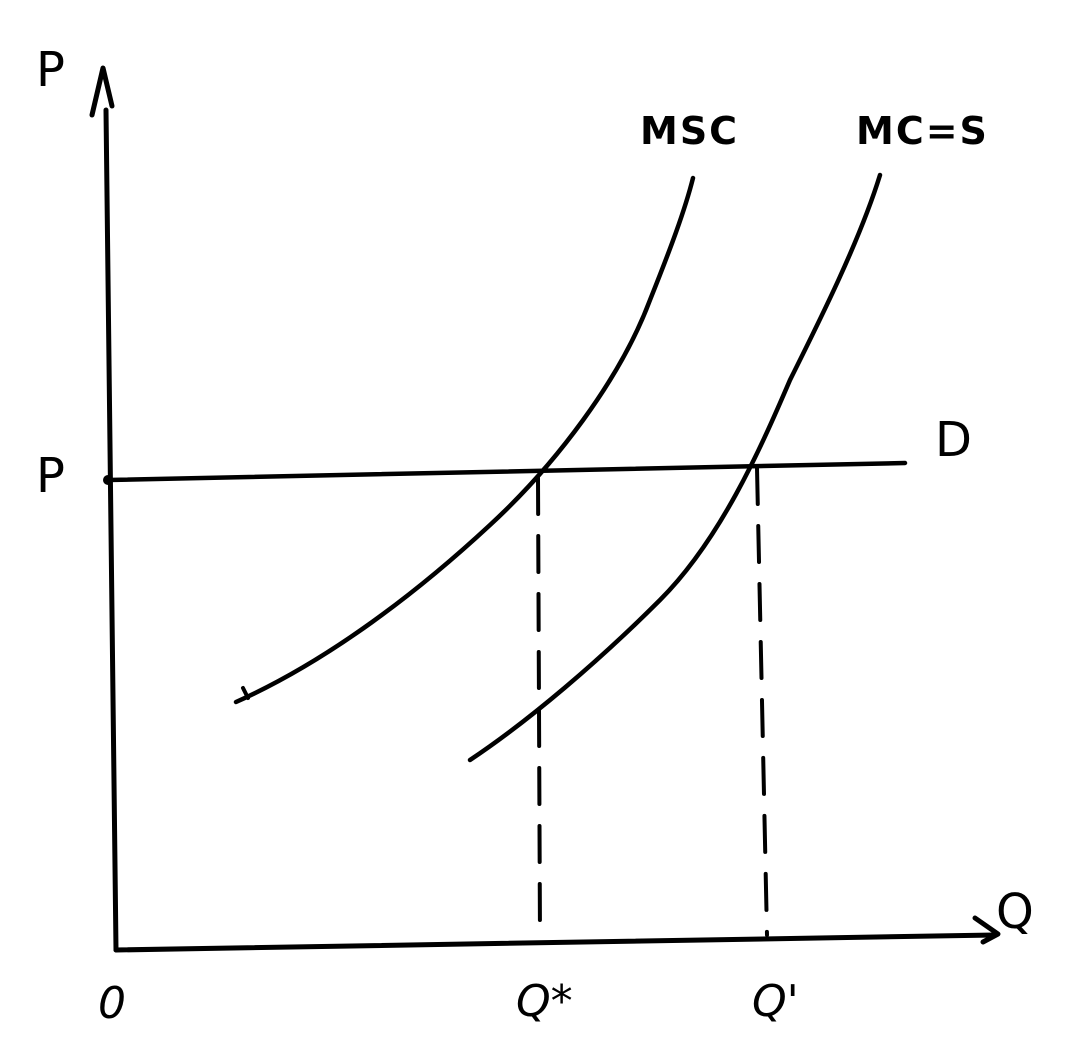  What do you see at coordinates (50, 476) in the screenshot?
I see `price-label: P` at bounding box center [50, 476].